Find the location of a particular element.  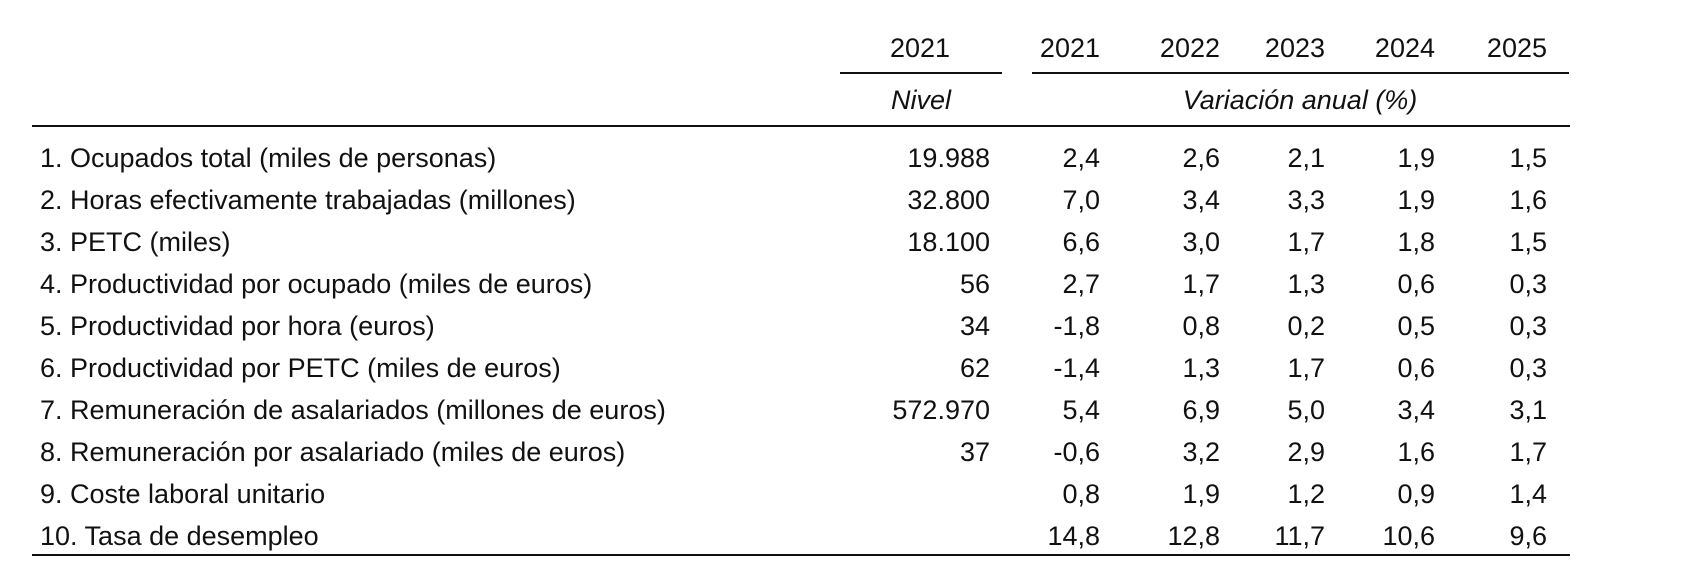

row-variation-value-2024: 0,5 is located at coordinates (1416, 326).